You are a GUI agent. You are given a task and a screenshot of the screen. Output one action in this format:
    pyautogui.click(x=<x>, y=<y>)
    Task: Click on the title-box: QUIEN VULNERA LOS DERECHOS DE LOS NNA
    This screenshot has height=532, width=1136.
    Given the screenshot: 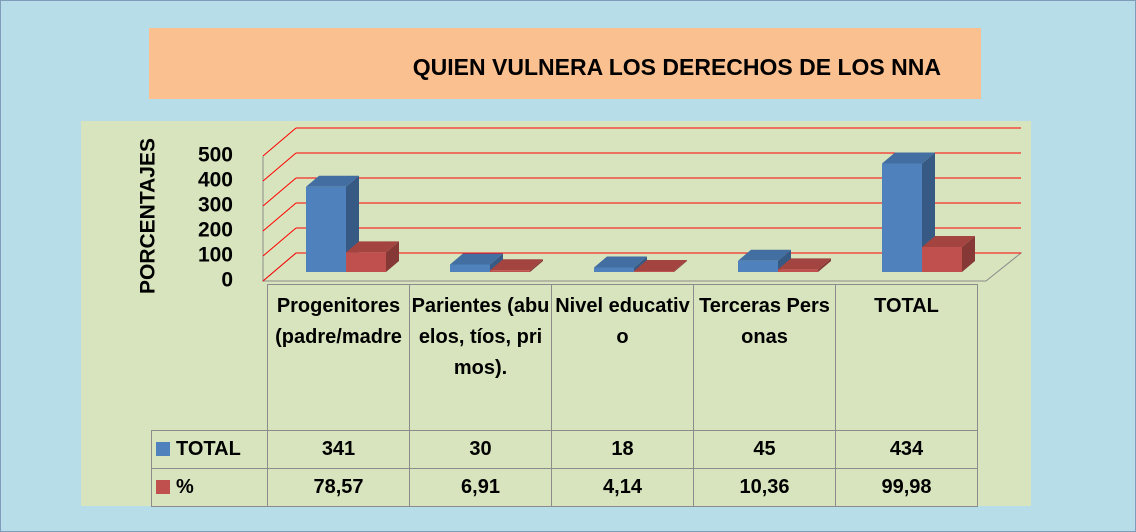 What is the action you would take?
    pyautogui.click(x=565, y=63)
    